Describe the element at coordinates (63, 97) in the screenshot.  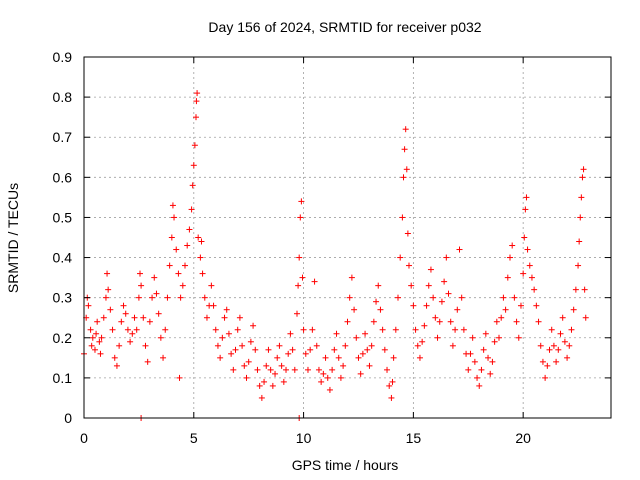
I see `y-tick-label: 0.8` at that location.